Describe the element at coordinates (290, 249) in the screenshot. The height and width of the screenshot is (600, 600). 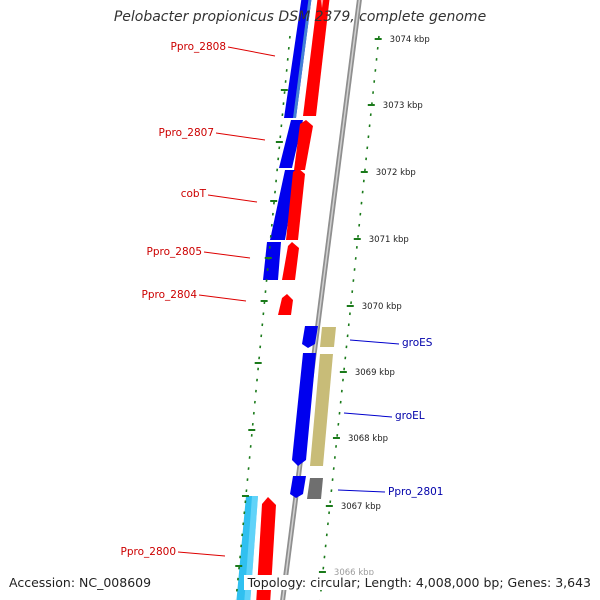
I see `reverse-strand-track` at that location.